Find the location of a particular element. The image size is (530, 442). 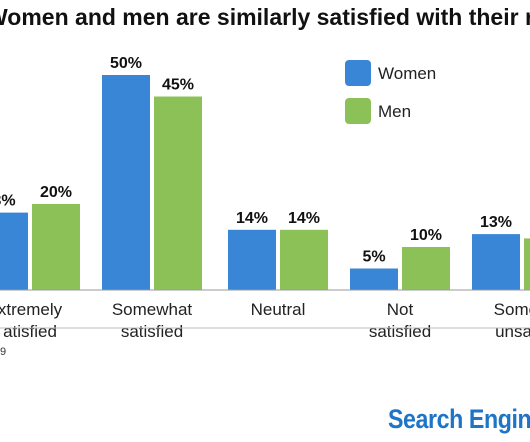

legend-swatch-women is located at coordinates (358, 73).